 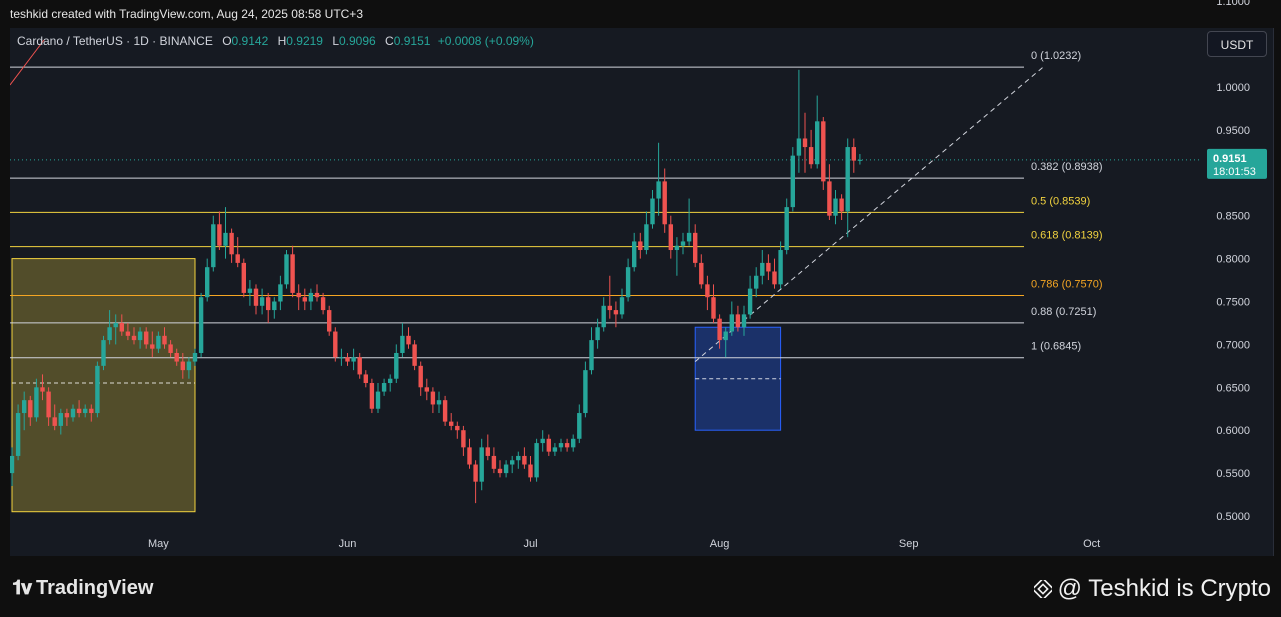 I want to click on x-axis-tick-label: Jul, so click(x=530, y=544).